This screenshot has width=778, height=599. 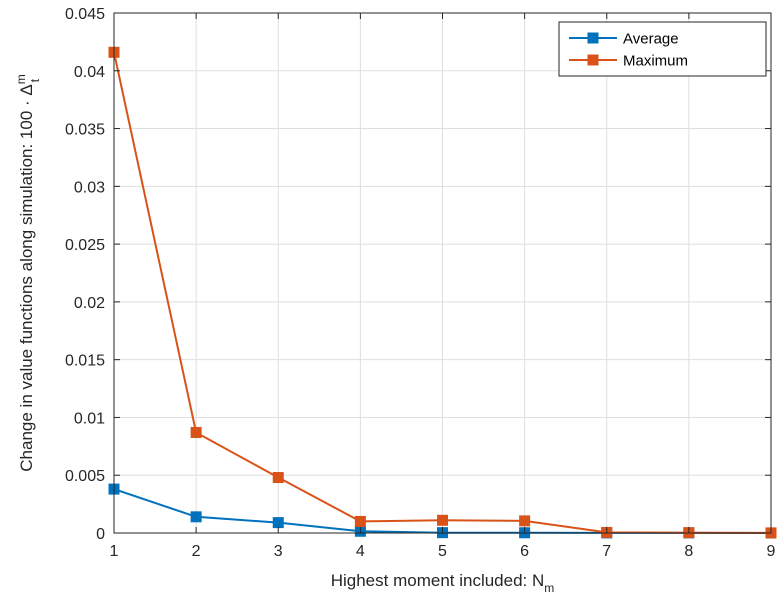 I want to click on legend-label-maximum: Maximum, so click(x=655, y=61).